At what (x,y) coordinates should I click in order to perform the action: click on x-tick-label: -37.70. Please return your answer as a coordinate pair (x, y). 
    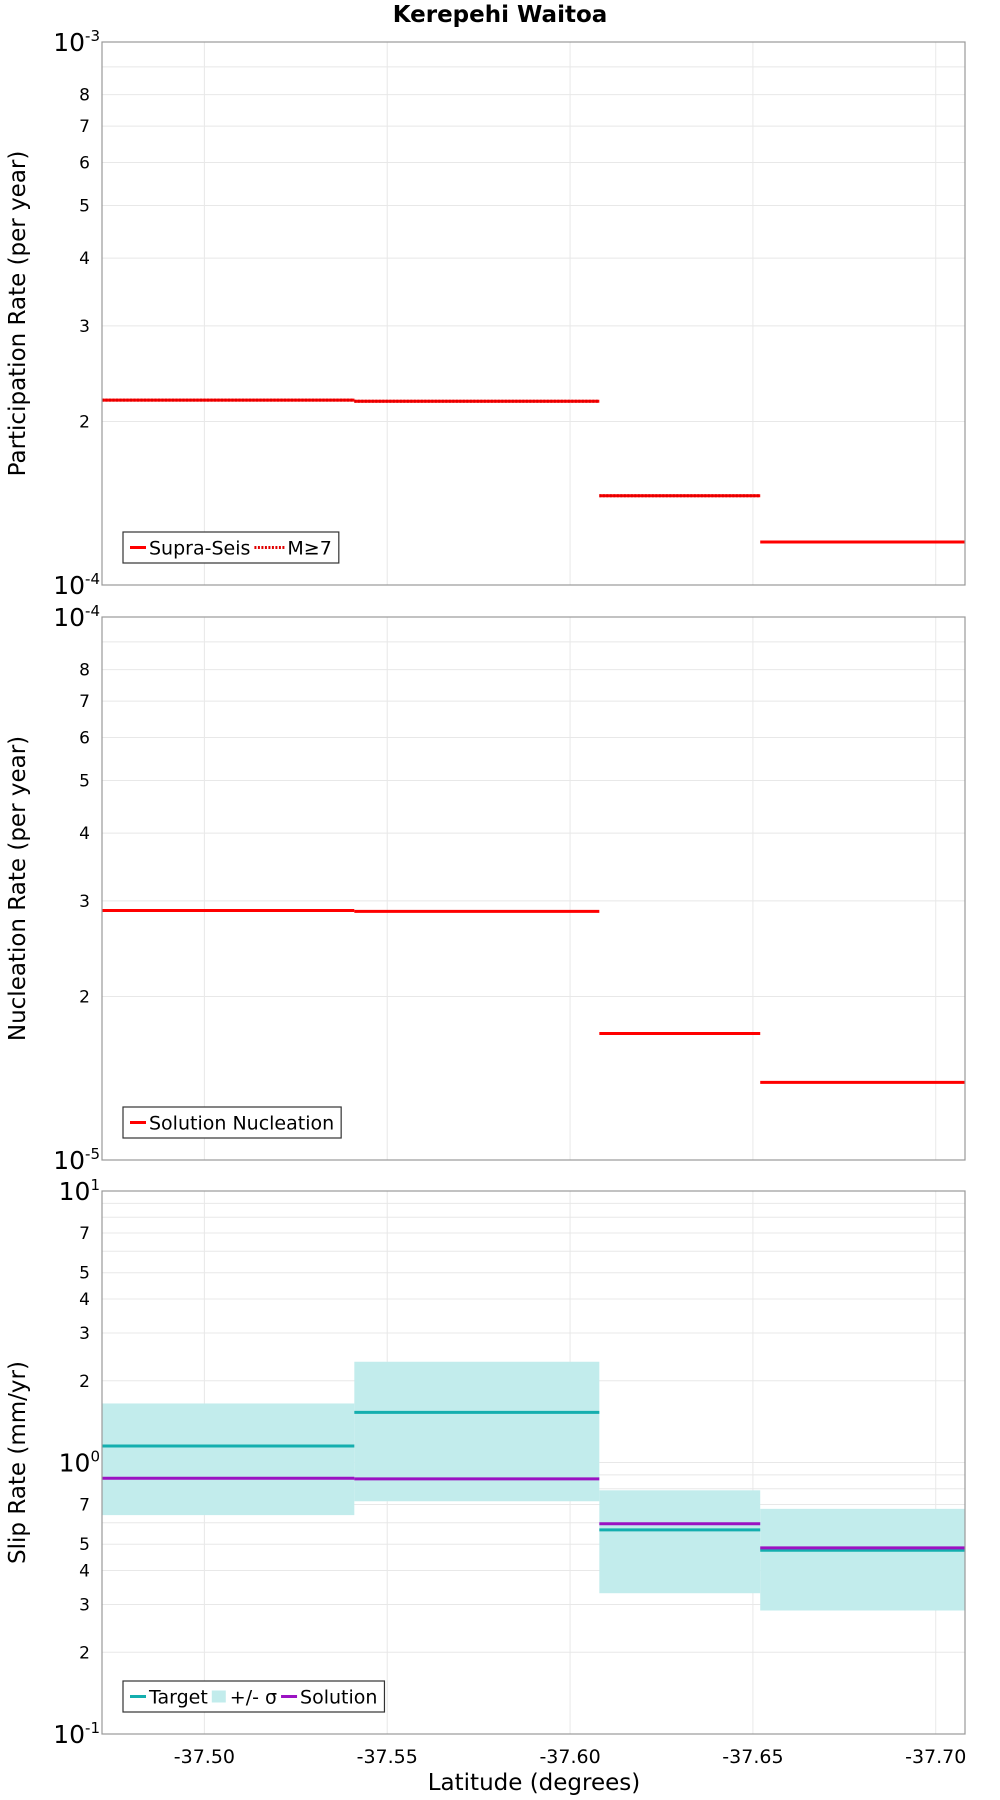
    Looking at the image, I should click on (935, 1757).